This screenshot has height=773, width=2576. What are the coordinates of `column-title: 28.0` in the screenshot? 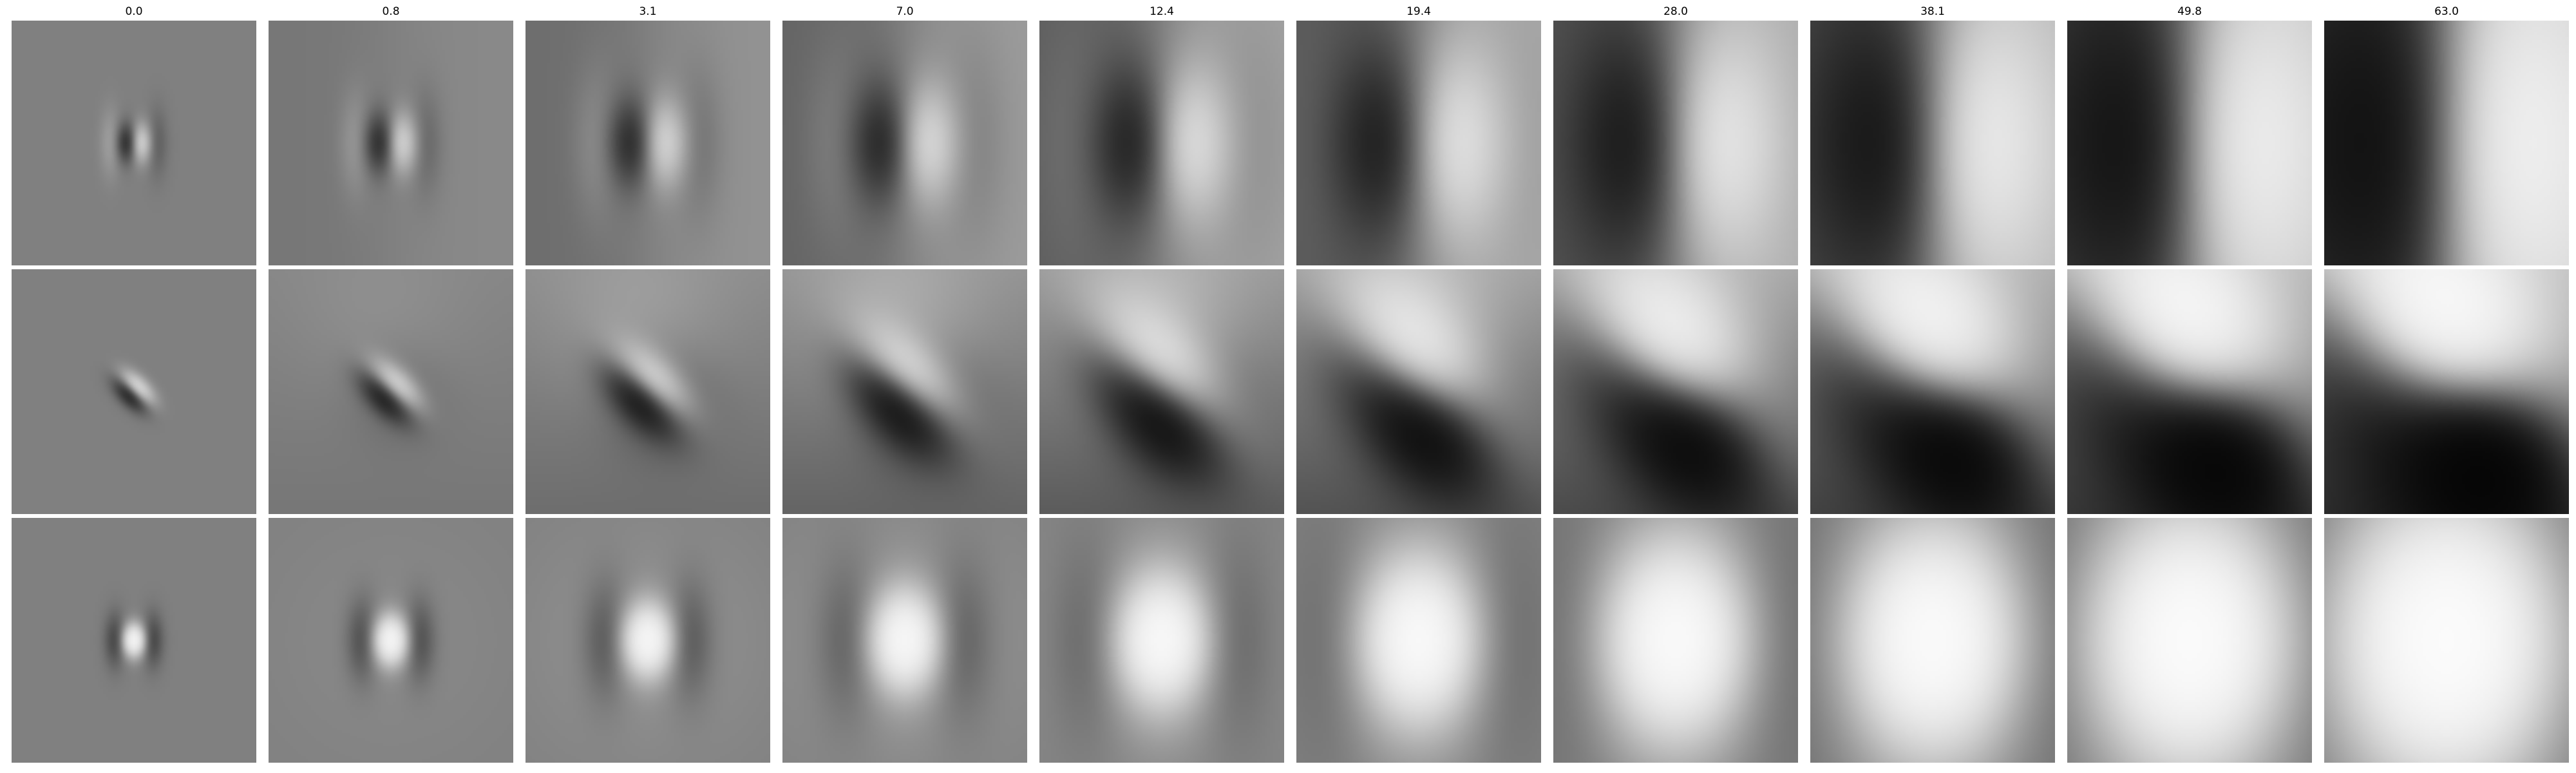 It's located at (1675, 11).